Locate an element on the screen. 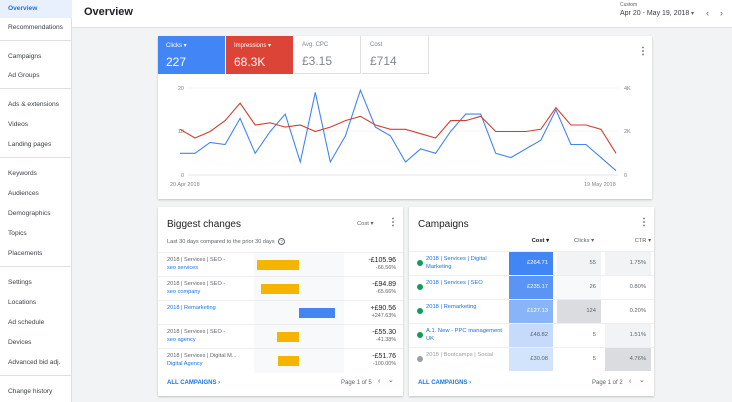 The image size is (732, 402). sidebar-item-recommendations: Recommendations is located at coordinates (35, 27).